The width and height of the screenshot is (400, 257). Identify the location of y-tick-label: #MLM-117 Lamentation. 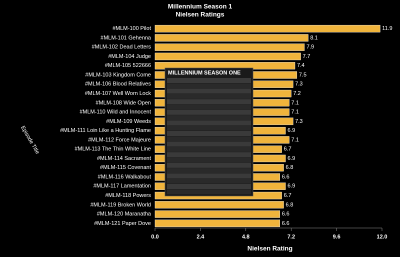
(122, 187).